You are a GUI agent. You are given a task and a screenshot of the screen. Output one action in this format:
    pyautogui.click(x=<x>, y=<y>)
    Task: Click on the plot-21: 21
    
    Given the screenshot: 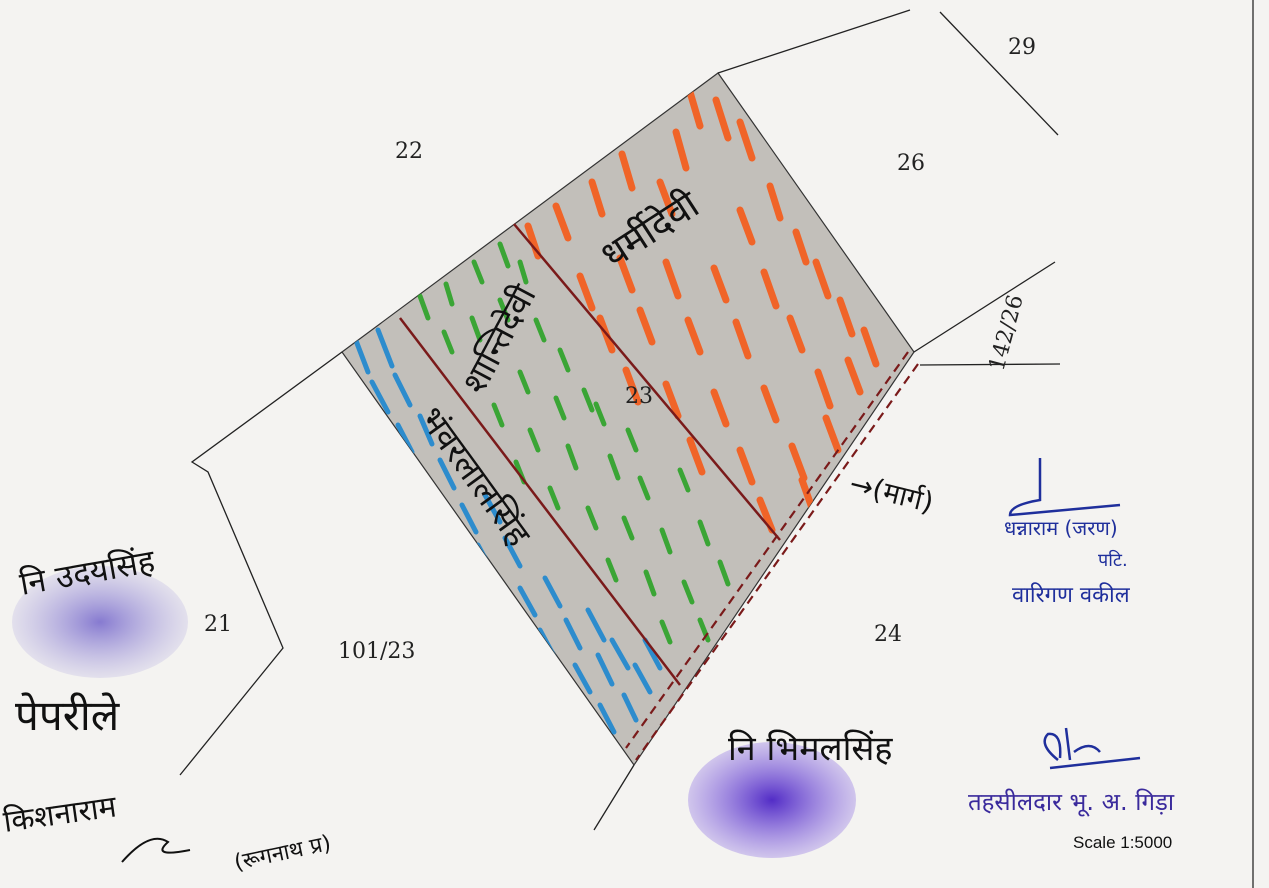 What is the action you would take?
    pyautogui.click(x=218, y=624)
    